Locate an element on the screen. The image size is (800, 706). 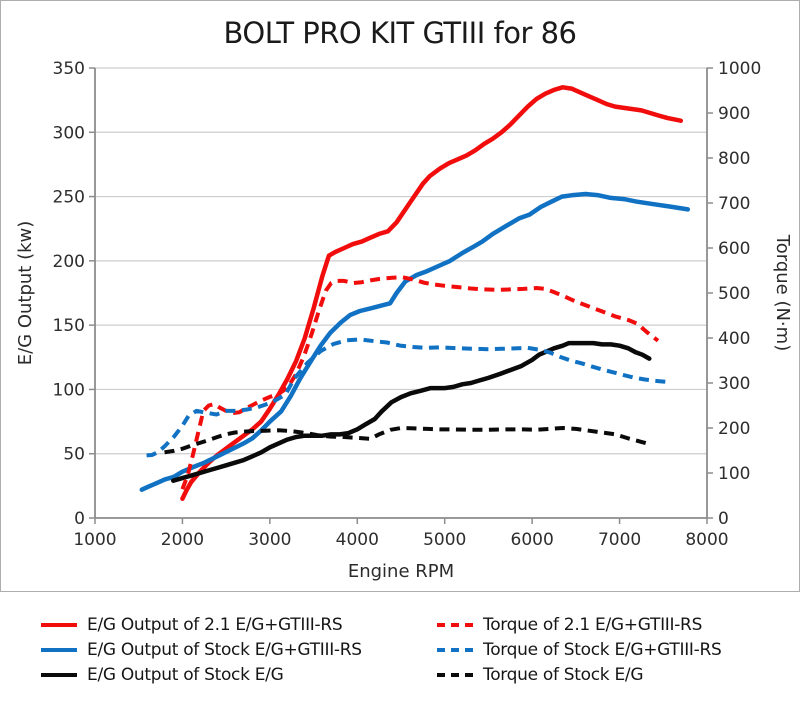
legend-line-sample-red-dashed is located at coordinates (455, 624).